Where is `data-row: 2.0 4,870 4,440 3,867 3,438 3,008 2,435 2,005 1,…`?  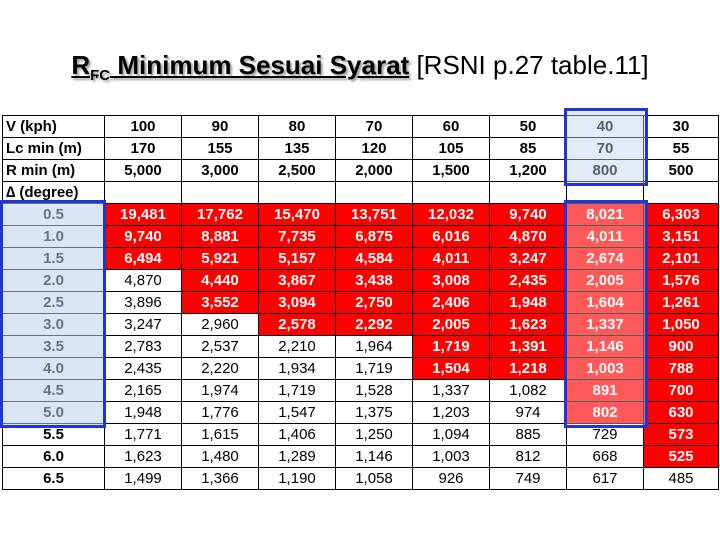
data-row: 2.0 4,870 4,440 3,867 3,438 3,008 2,435 2,005 1,… is located at coordinates (360, 280).